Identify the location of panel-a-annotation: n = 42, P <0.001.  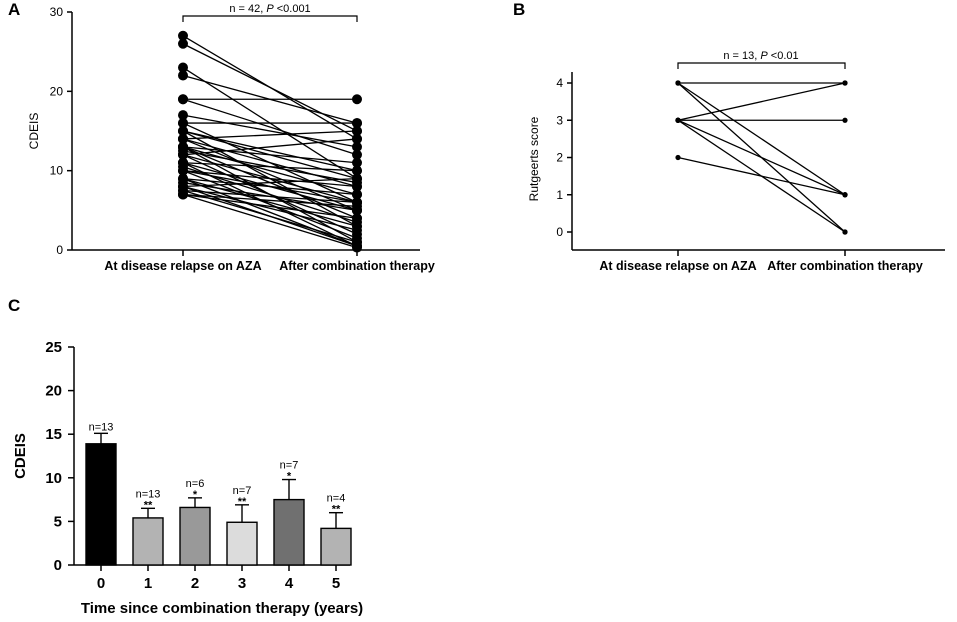
(269, 9).